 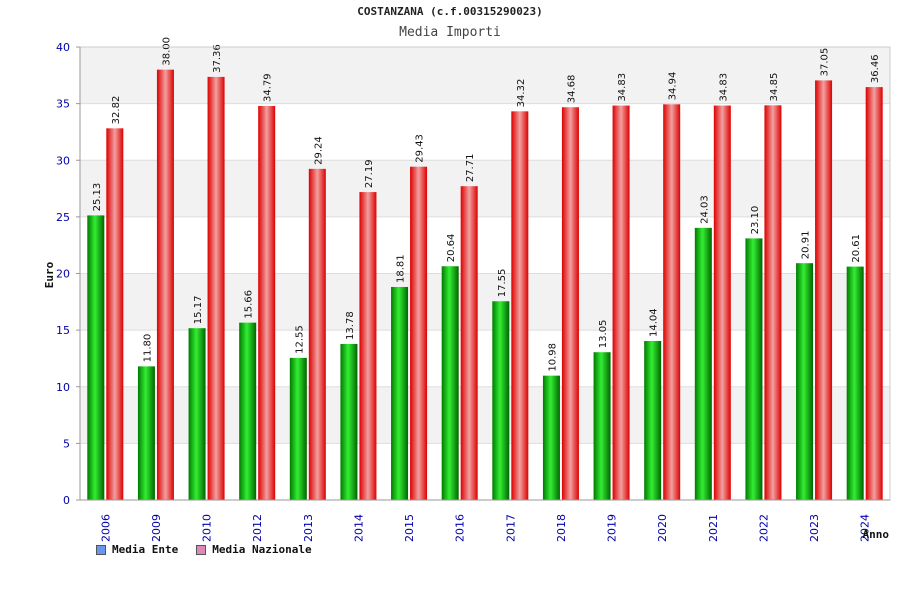 I want to click on x-tick-label-2021: 2021, so click(x=713, y=528).